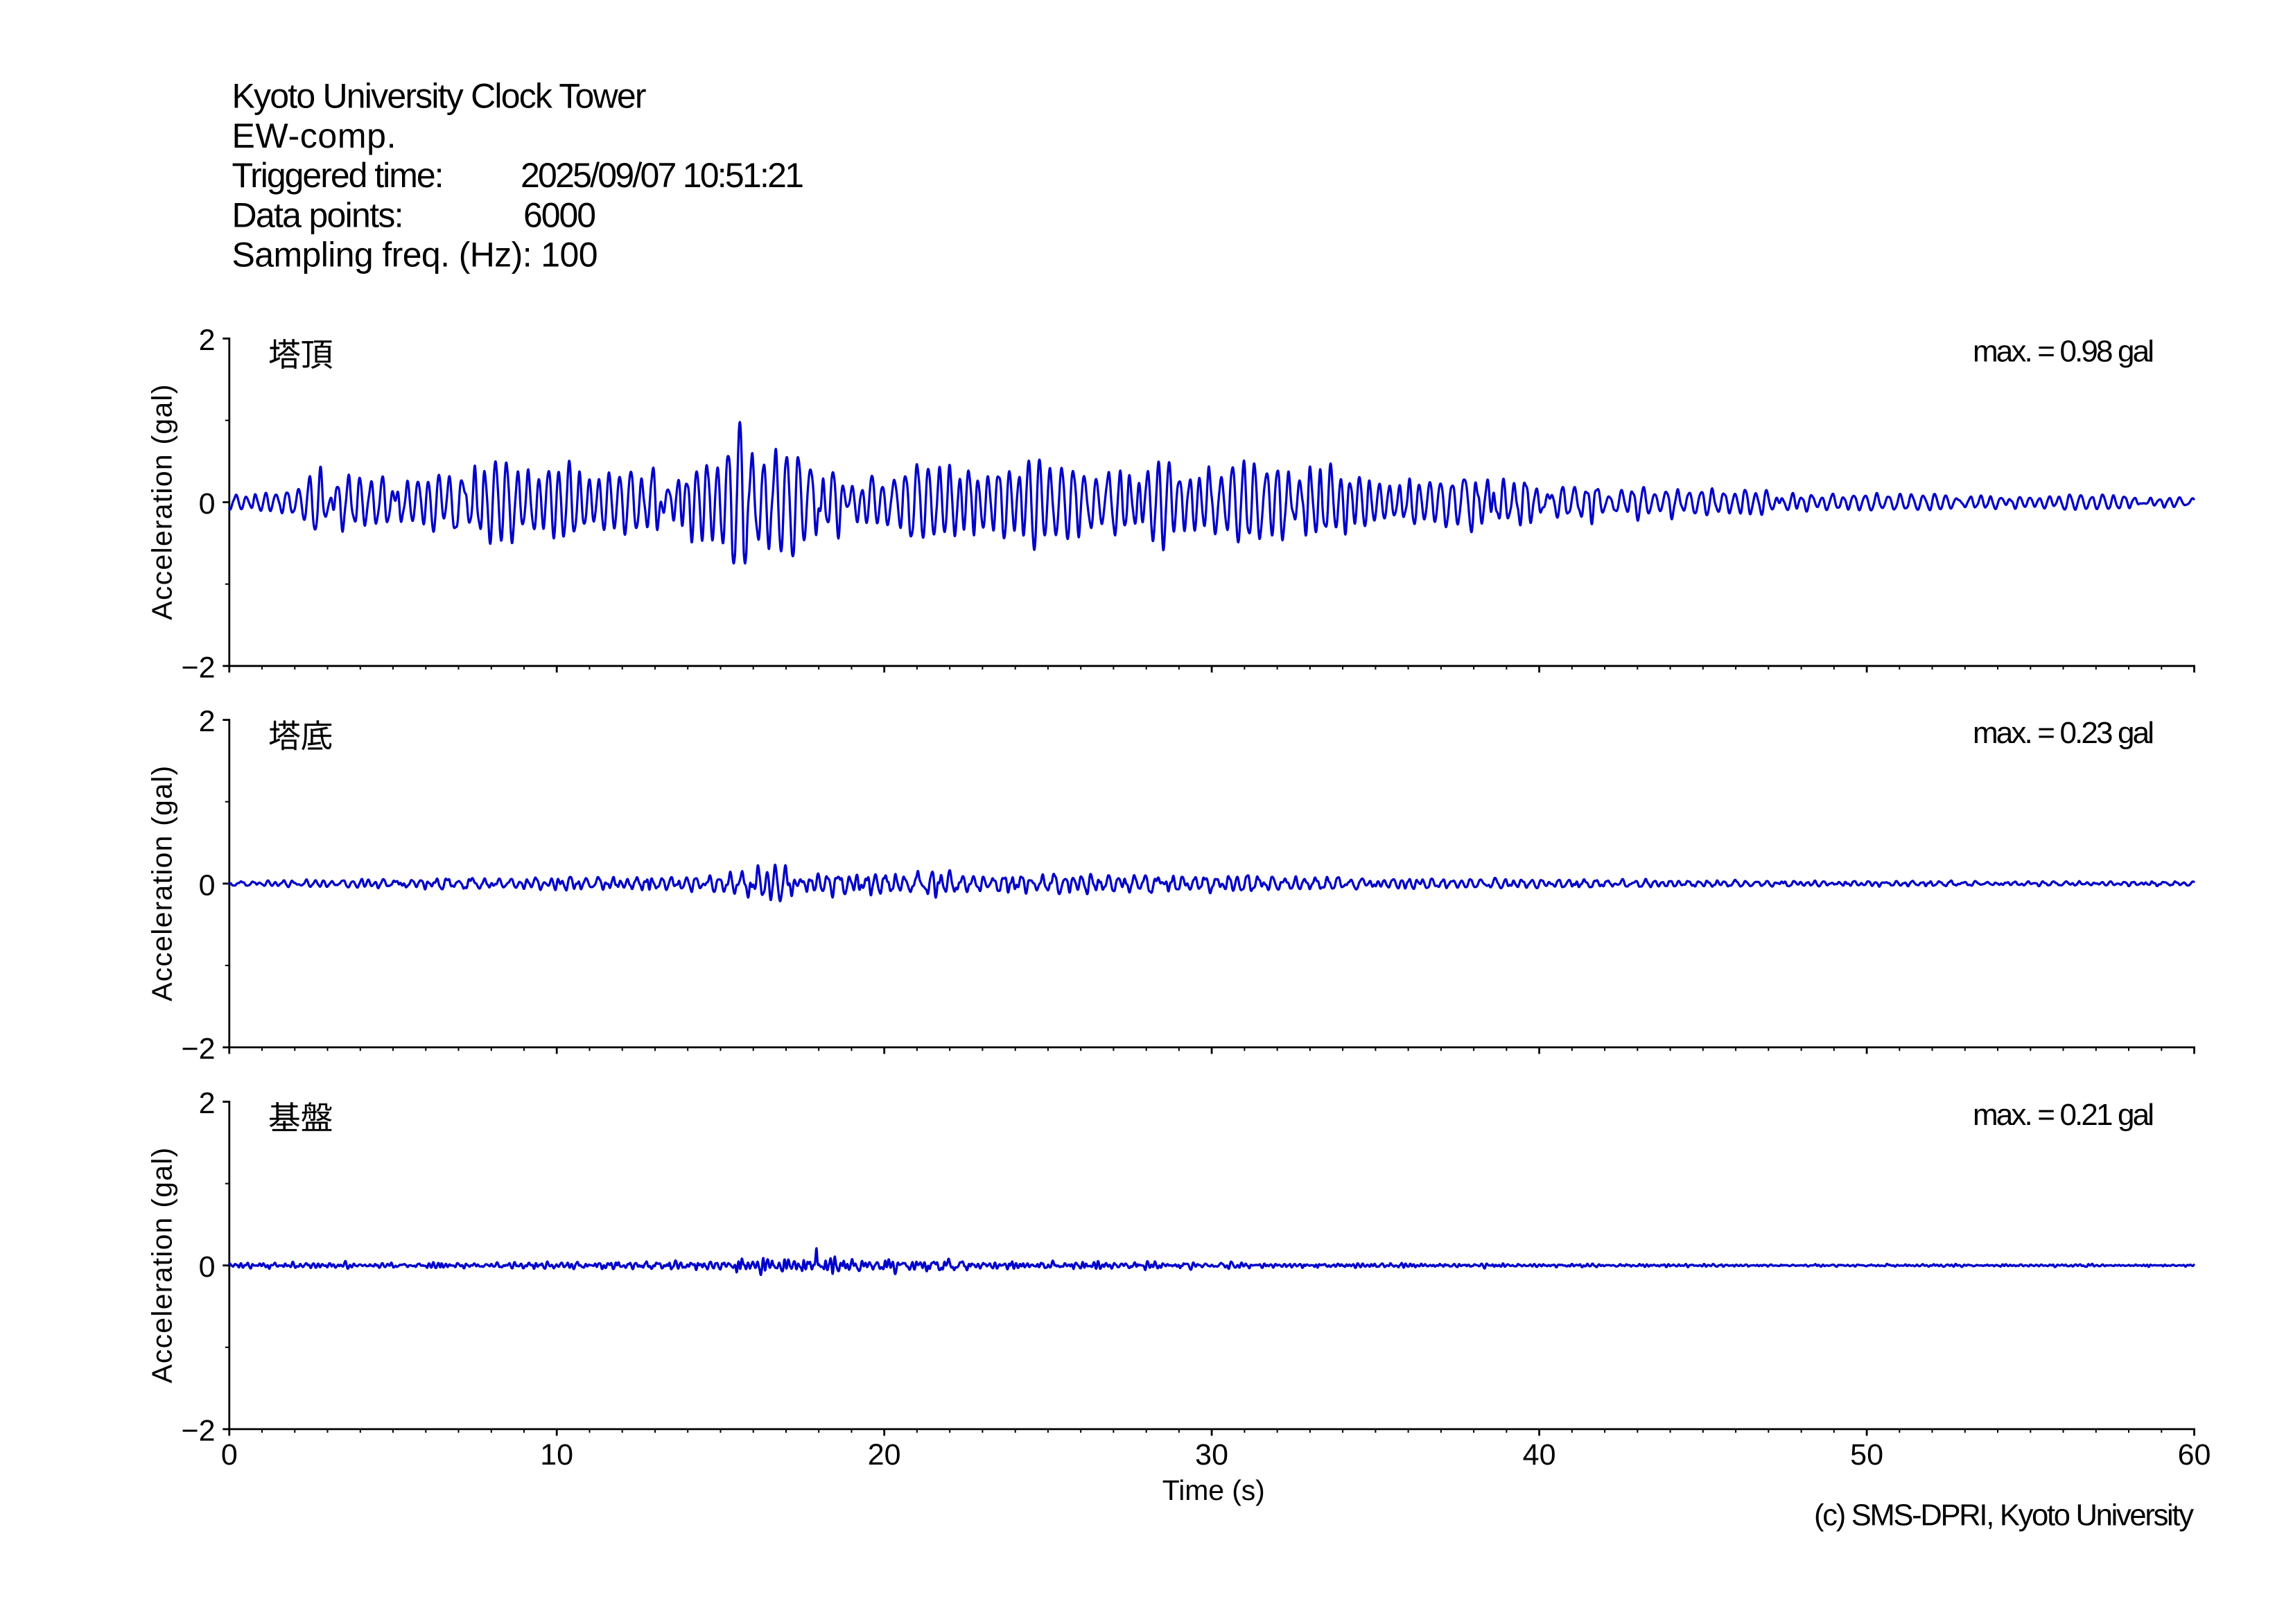  What do you see at coordinates (439, 96) in the screenshot?
I see `svg-text: Kyoto University Clock Tower` at bounding box center [439, 96].